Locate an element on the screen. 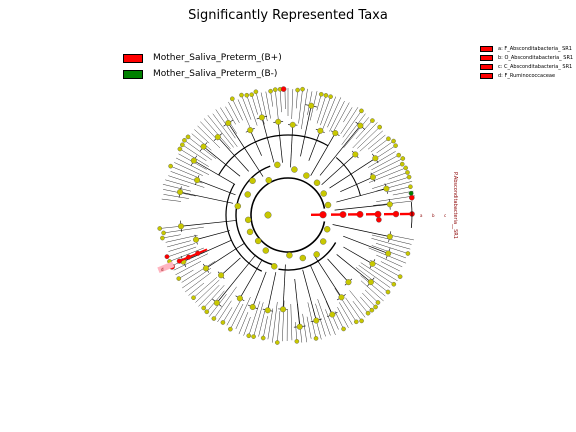 This screenshot has height=432, width=576. legend-swatch-red is located at coordinates (133, 58).